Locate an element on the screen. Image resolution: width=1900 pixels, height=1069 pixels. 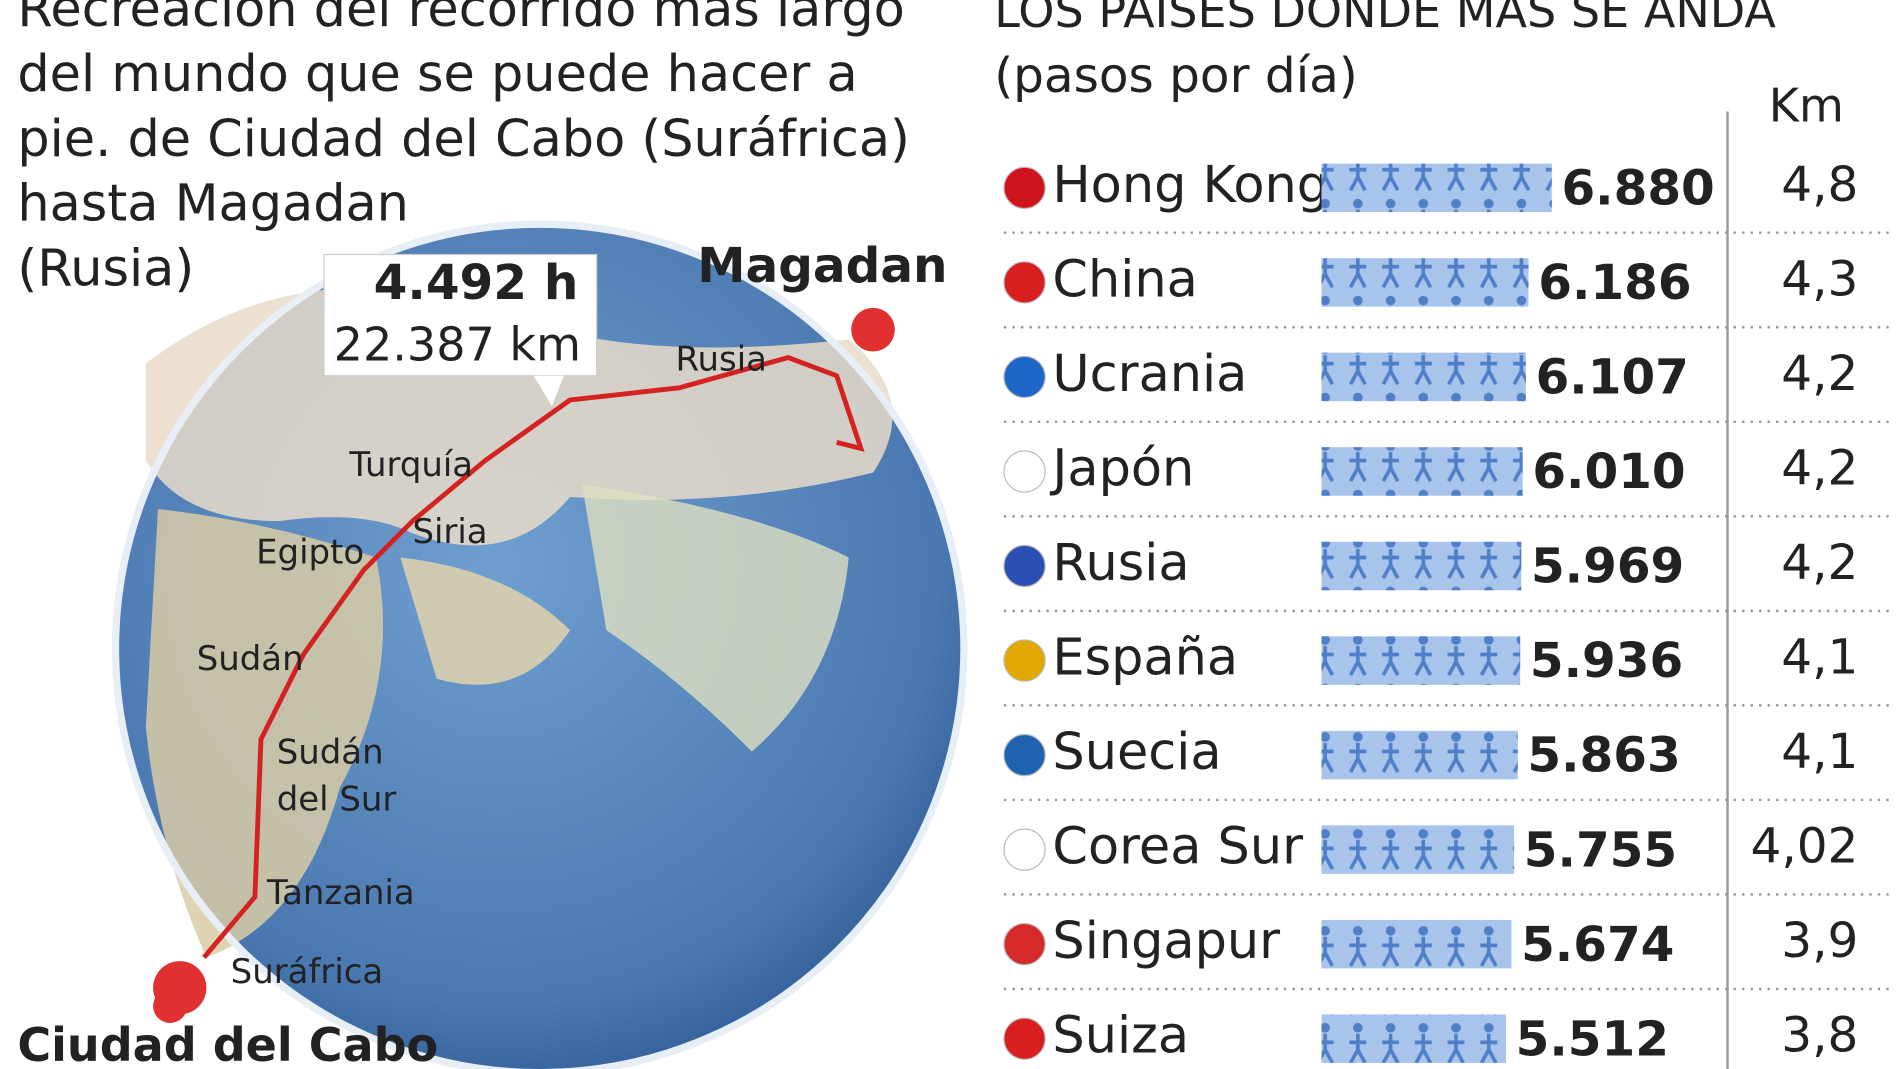
value-label: 5.674 is located at coordinates (1597, 945).